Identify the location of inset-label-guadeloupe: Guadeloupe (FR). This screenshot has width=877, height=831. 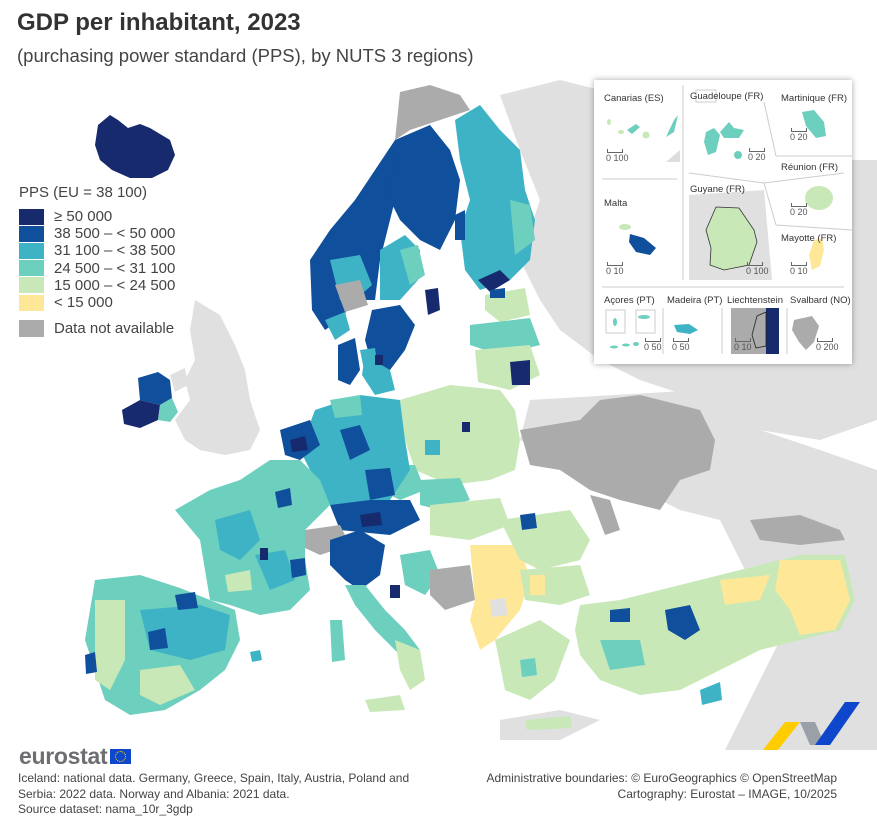
(727, 96).